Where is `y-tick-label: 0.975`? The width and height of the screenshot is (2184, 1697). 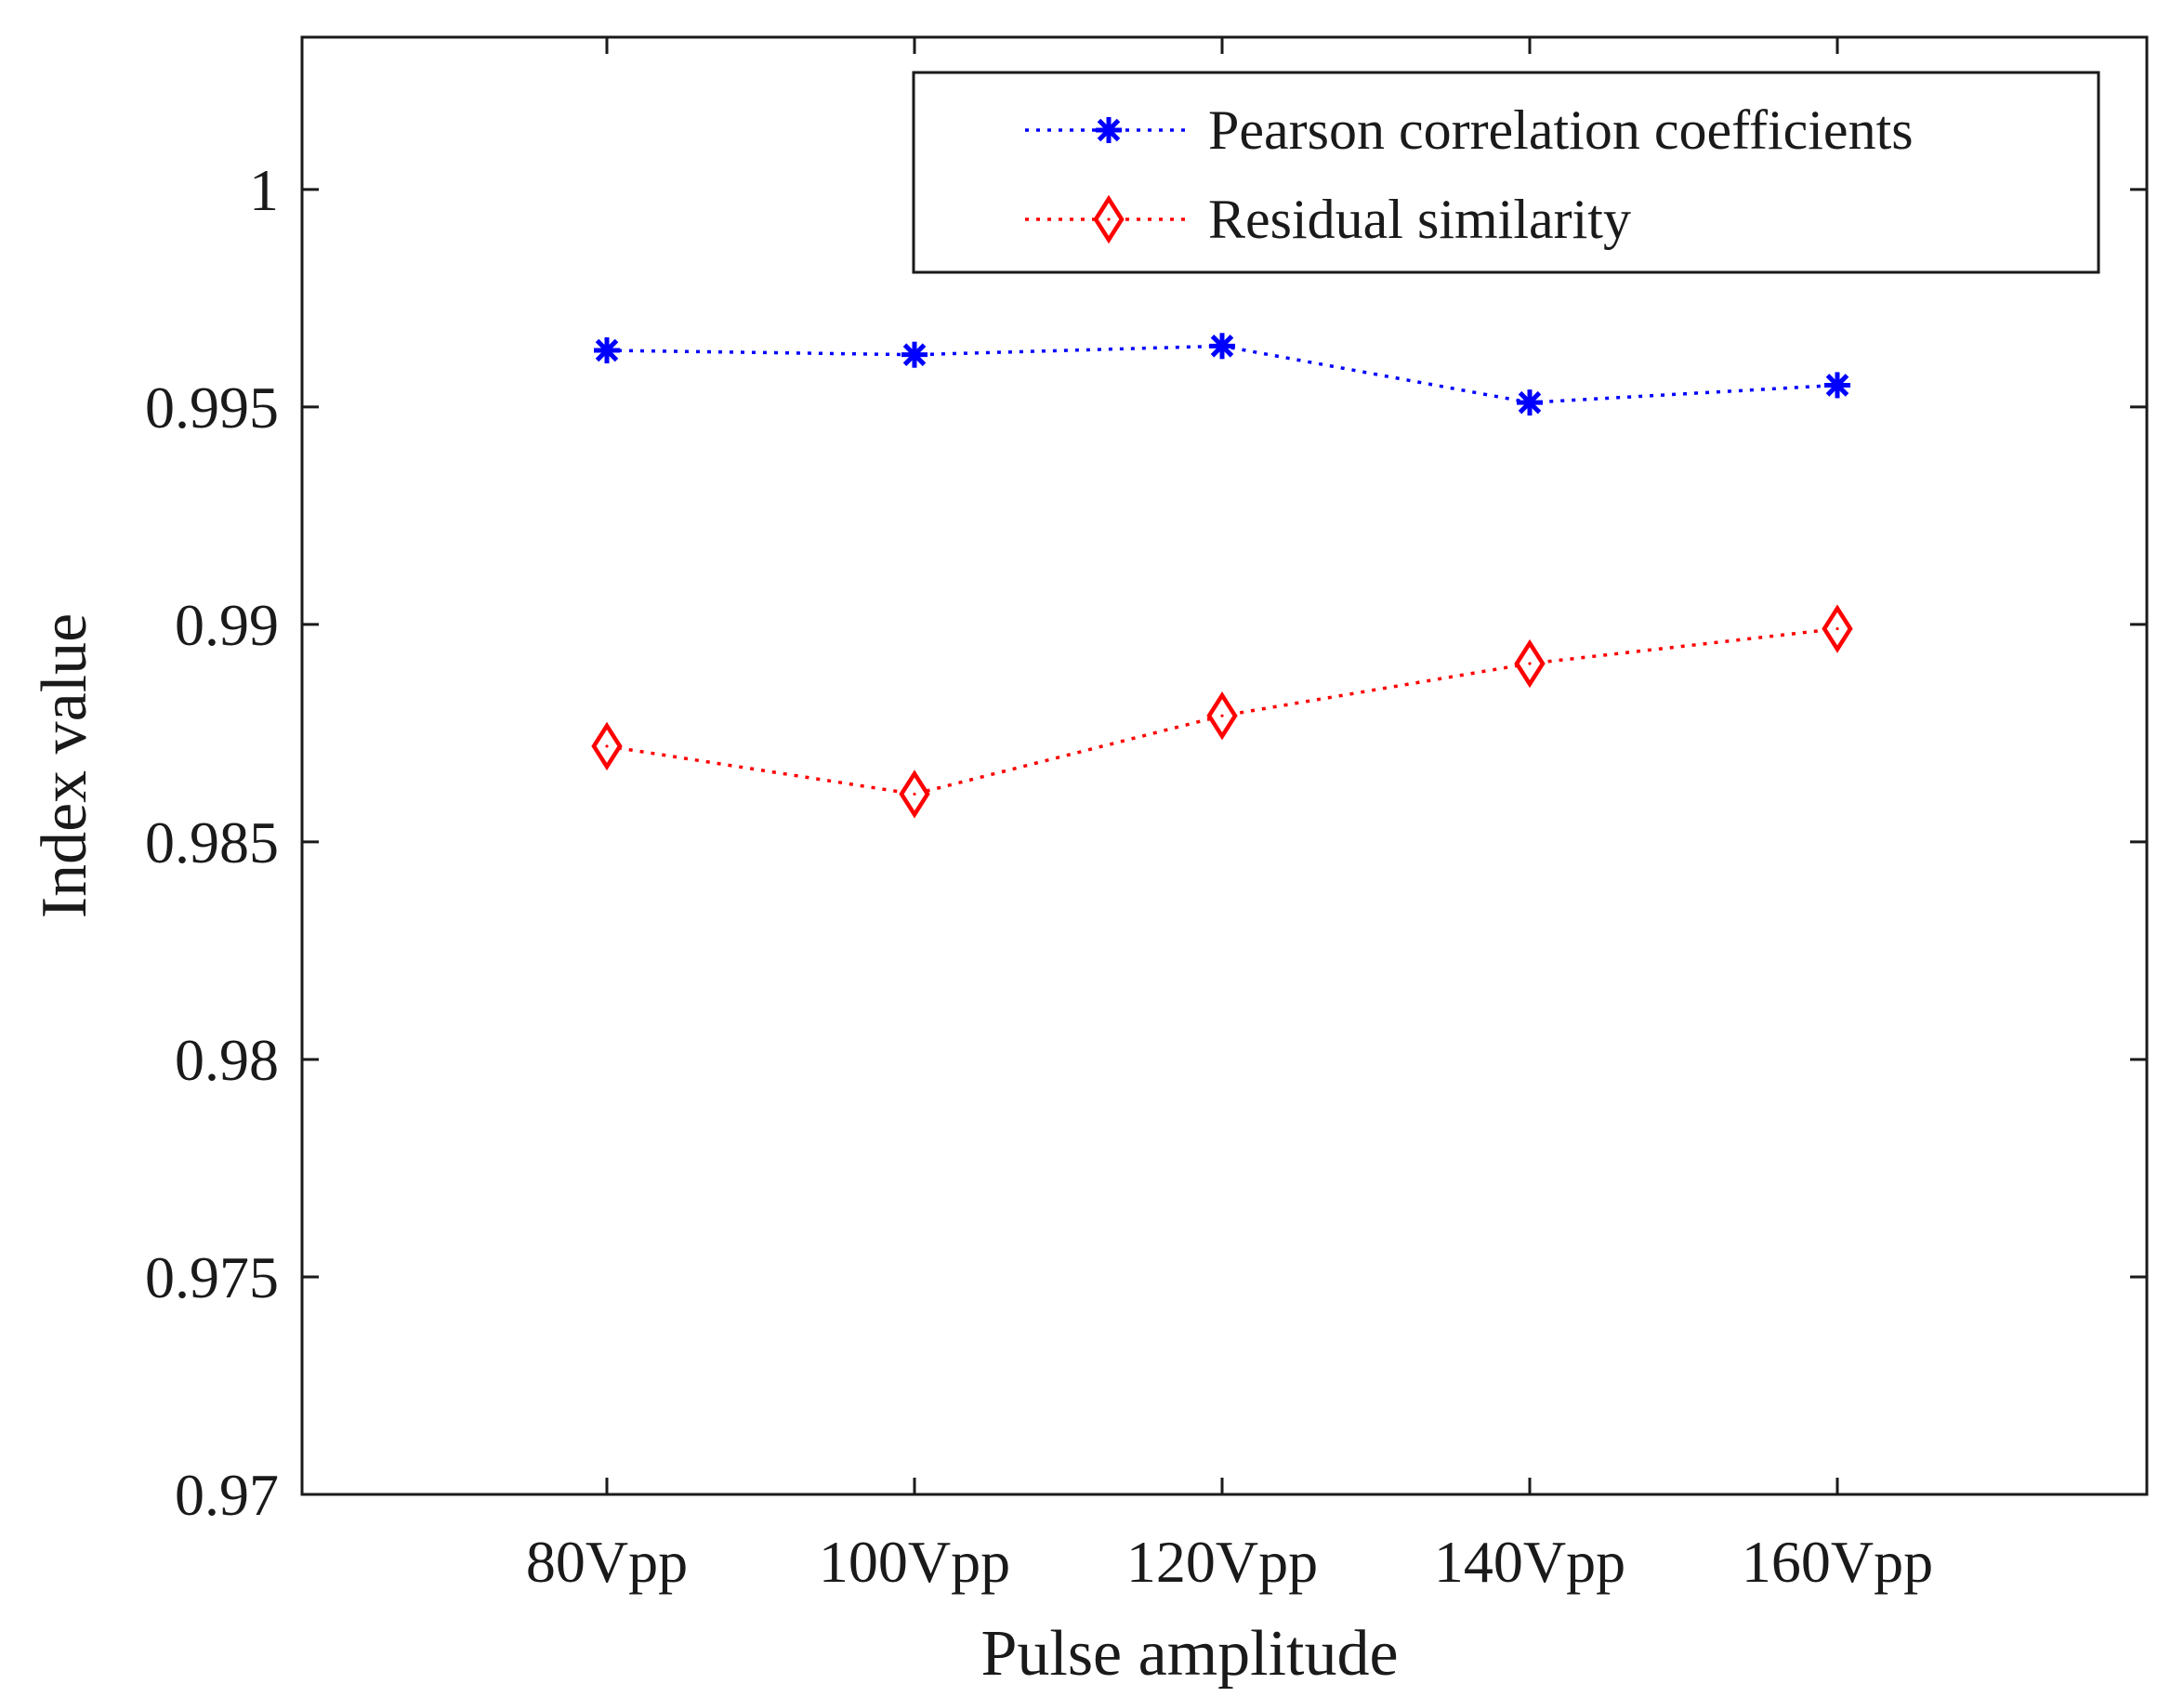
y-tick-label: 0.975 is located at coordinates (212, 1277).